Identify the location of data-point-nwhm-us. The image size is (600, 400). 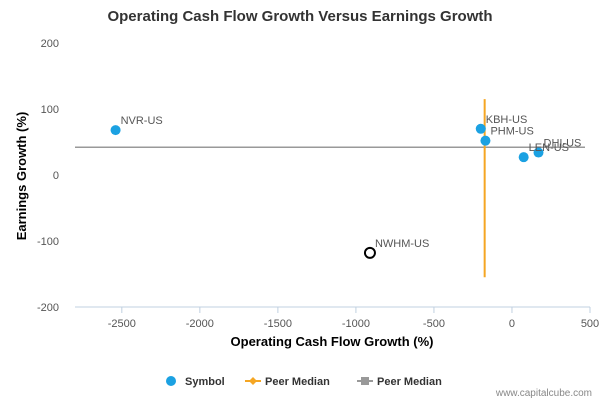
(369, 252).